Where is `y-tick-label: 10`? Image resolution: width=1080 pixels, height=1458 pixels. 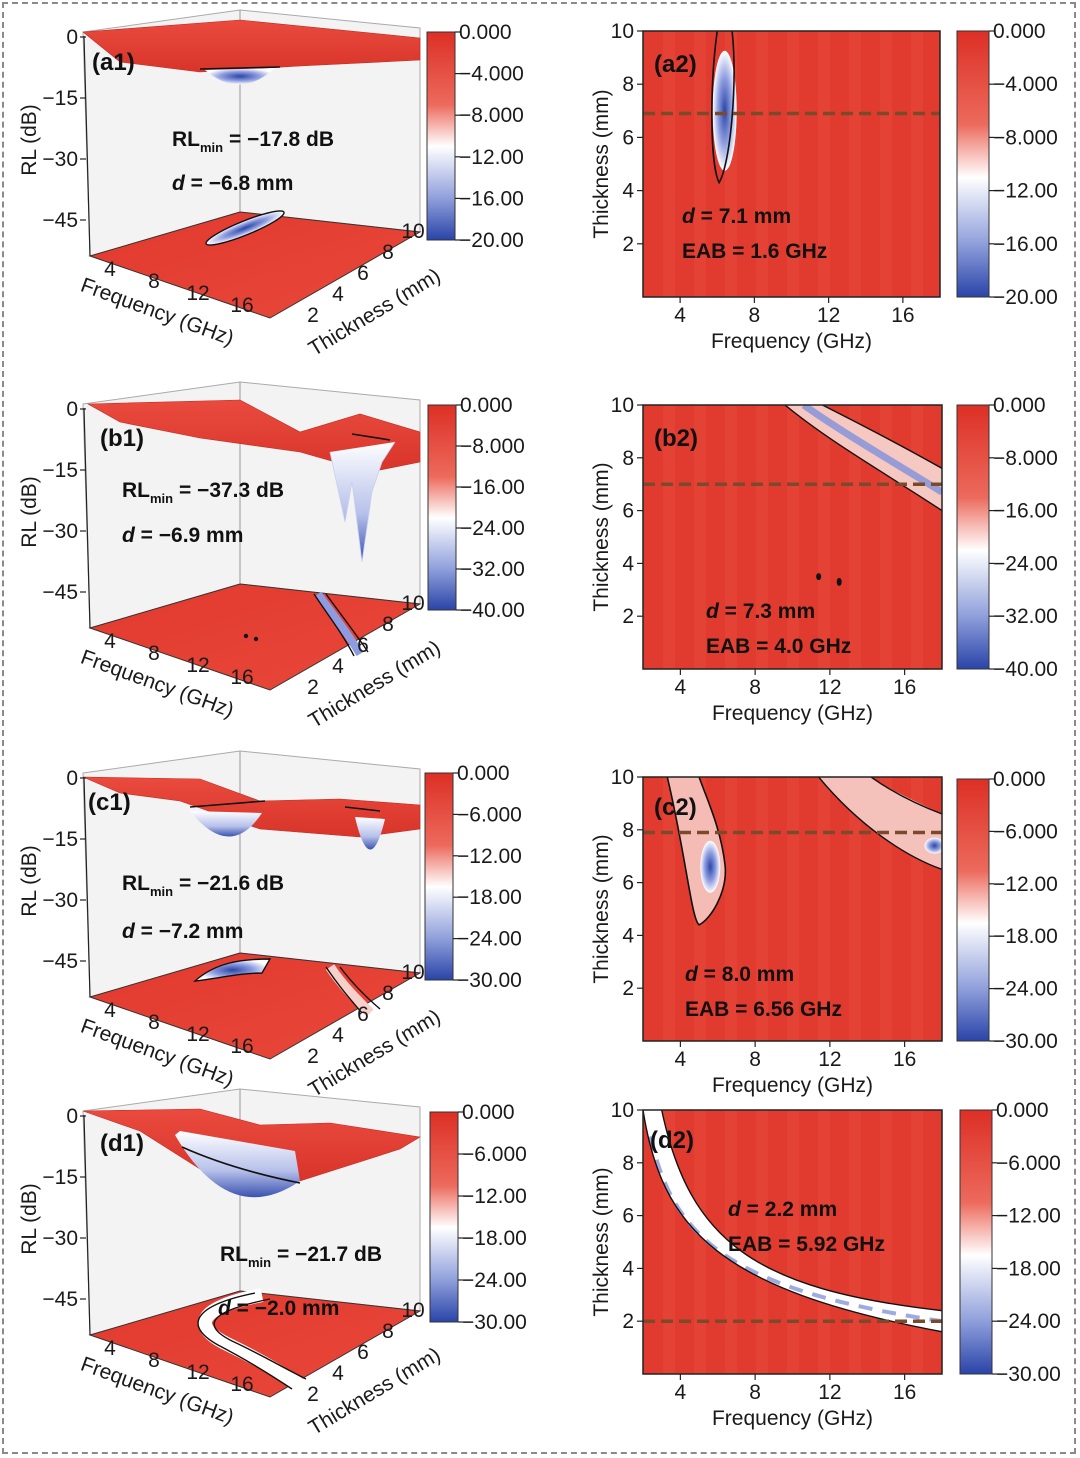
y-tick-label: 10 is located at coordinates (622, 1110).